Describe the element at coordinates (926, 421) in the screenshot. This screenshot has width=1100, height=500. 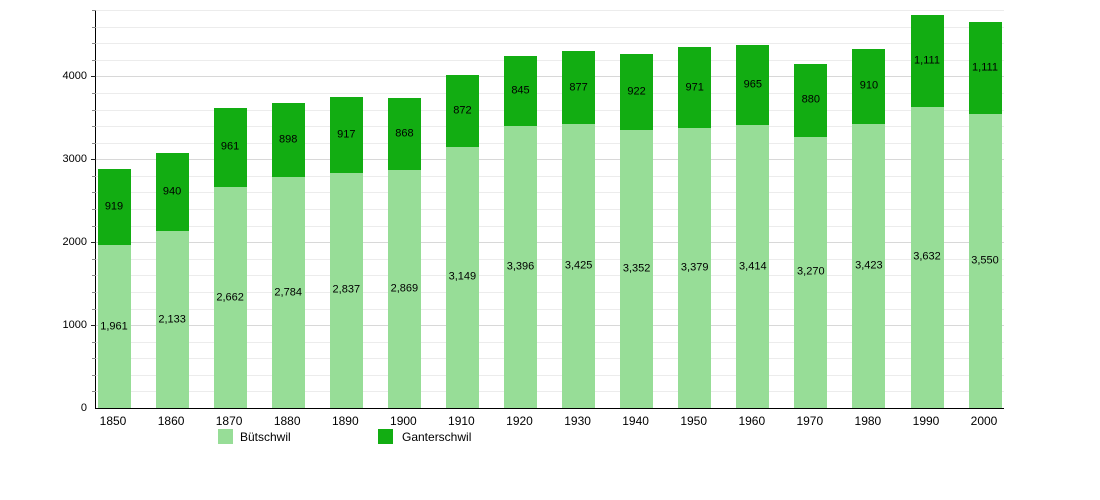
I see `x-axis-label: 1990` at that location.